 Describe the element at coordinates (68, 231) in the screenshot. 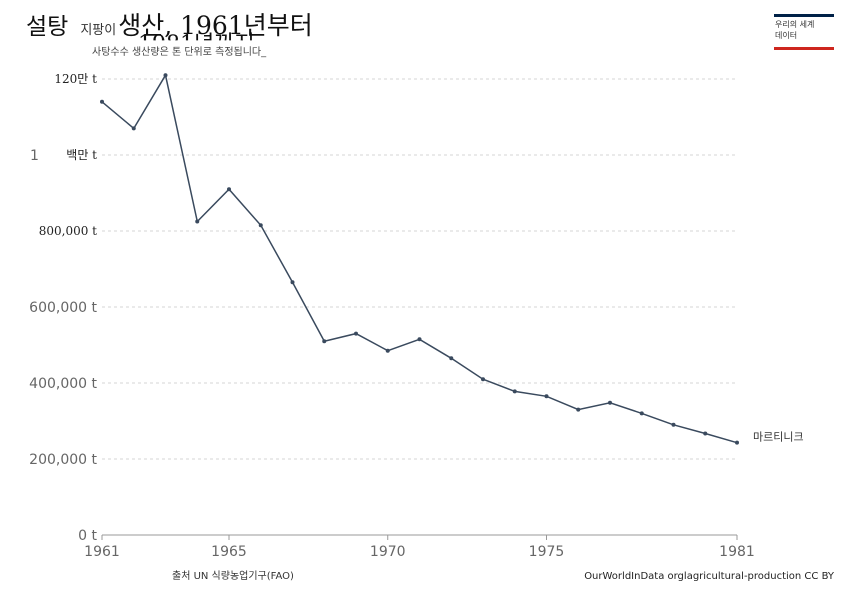

I see `y-tick-label: 800,000 t` at that location.